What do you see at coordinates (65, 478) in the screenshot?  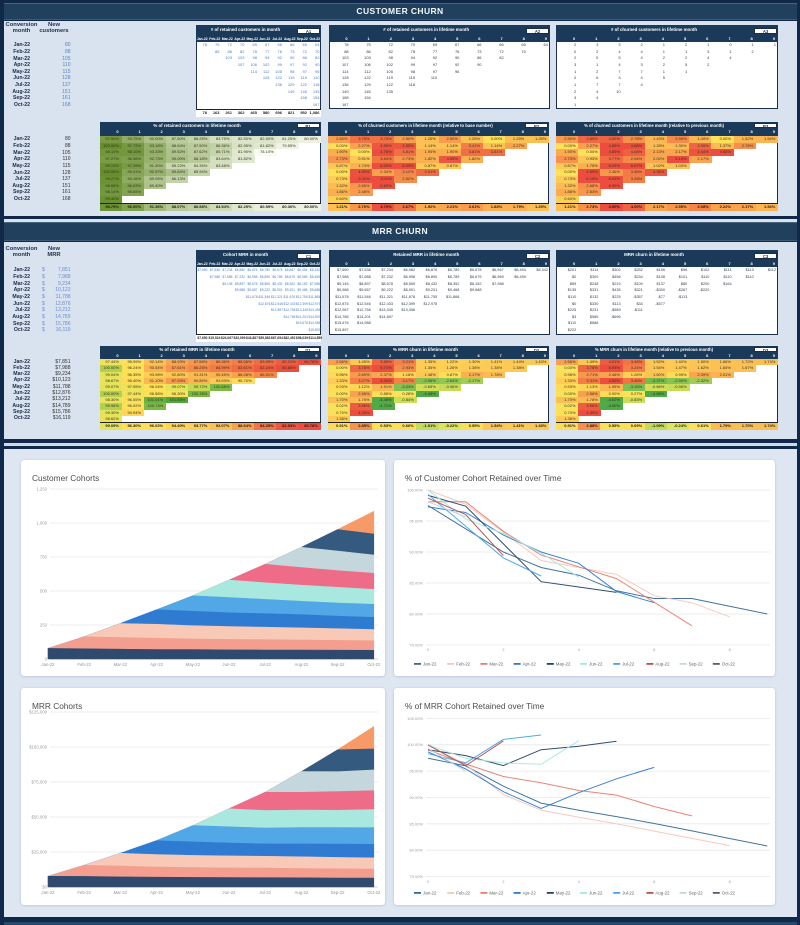 I see `svg-text: Customer Cohorts` at bounding box center [65, 478].